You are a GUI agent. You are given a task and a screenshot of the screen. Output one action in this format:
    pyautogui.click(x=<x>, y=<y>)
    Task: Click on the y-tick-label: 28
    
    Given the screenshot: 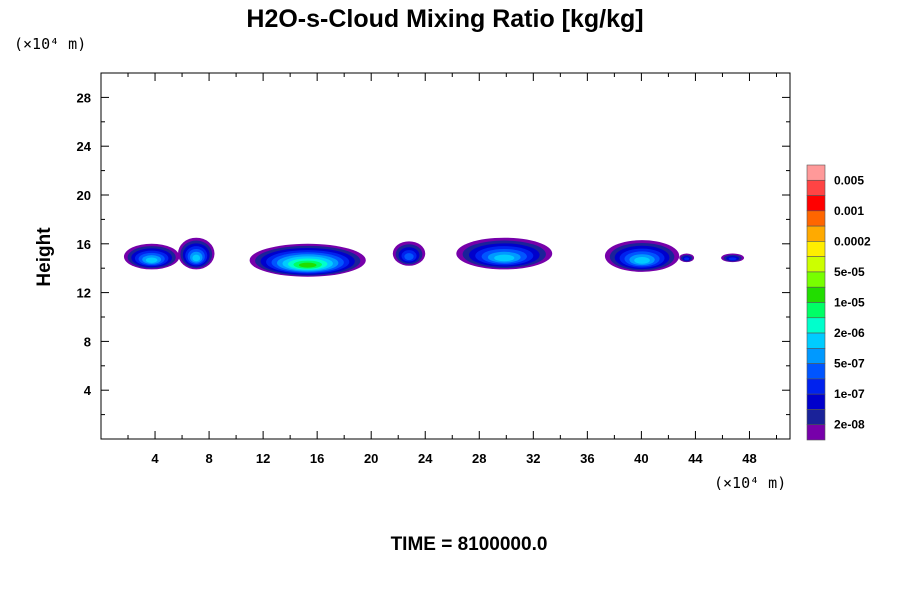 What is the action you would take?
    pyautogui.click(x=84, y=97)
    